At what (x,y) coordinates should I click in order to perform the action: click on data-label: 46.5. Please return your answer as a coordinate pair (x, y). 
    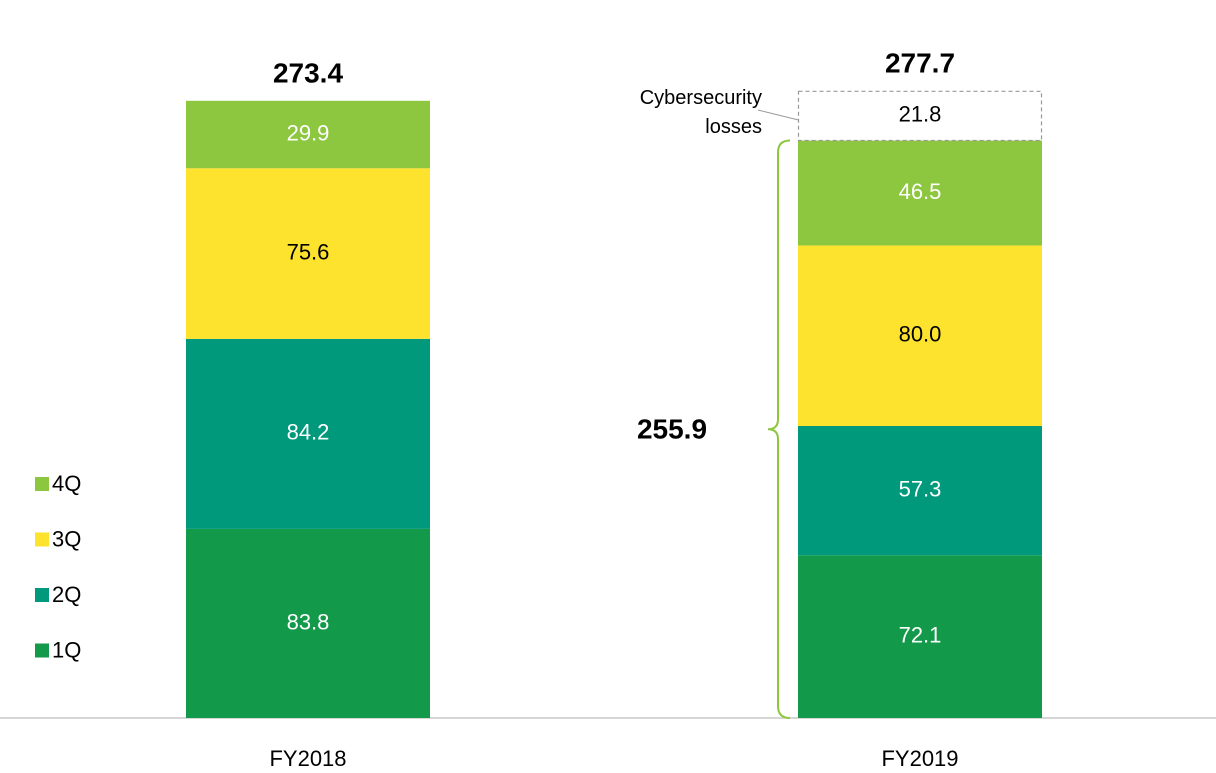
    Looking at the image, I should click on (920, 191).